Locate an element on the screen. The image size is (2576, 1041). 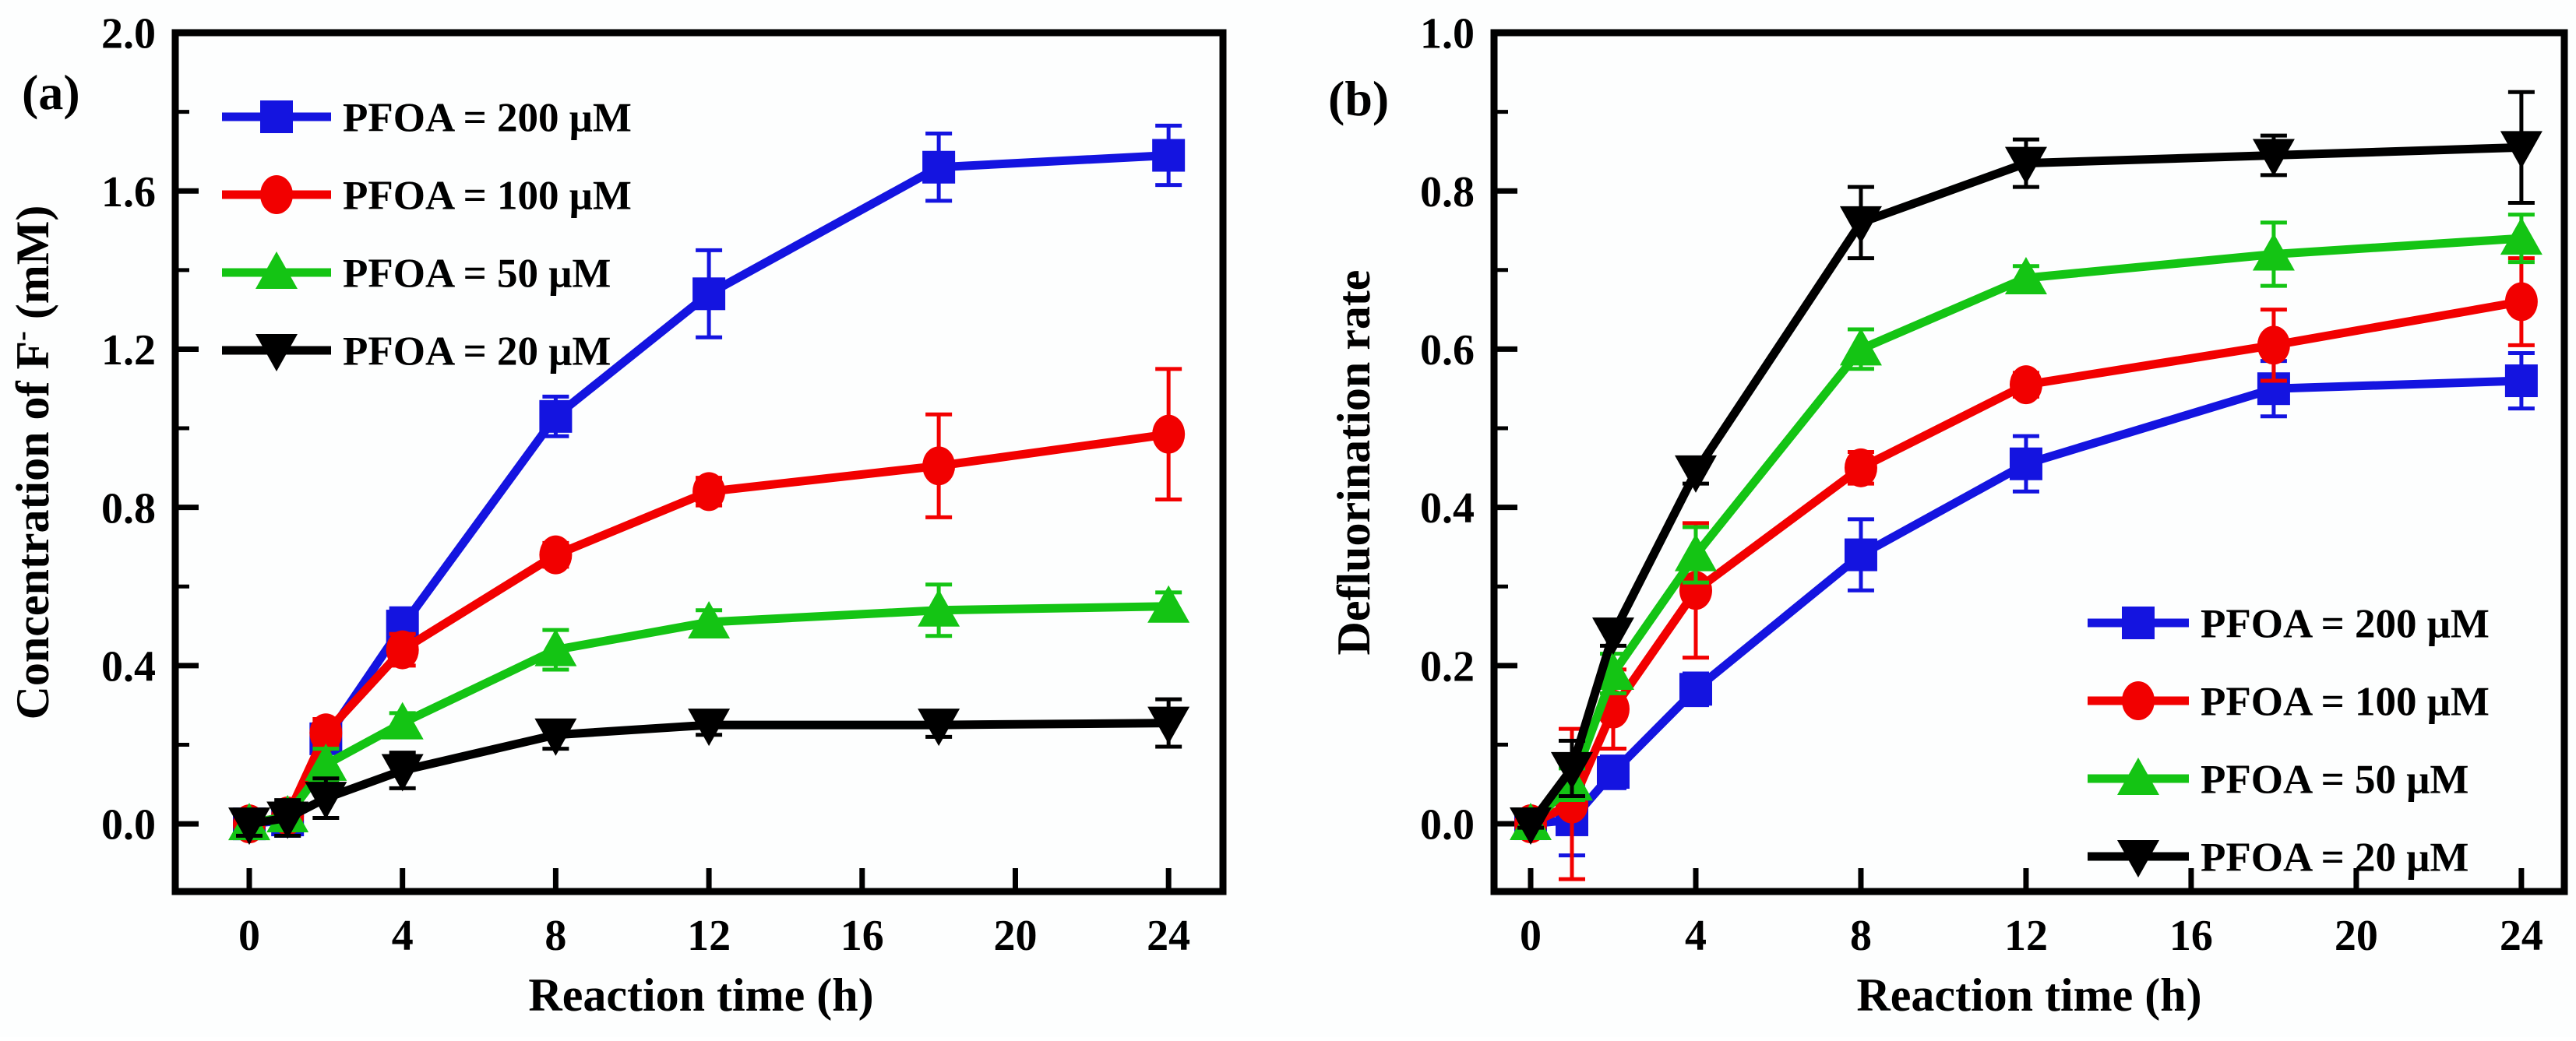
y-tick-label: 0.0 is located at coordinates (1447, 825).